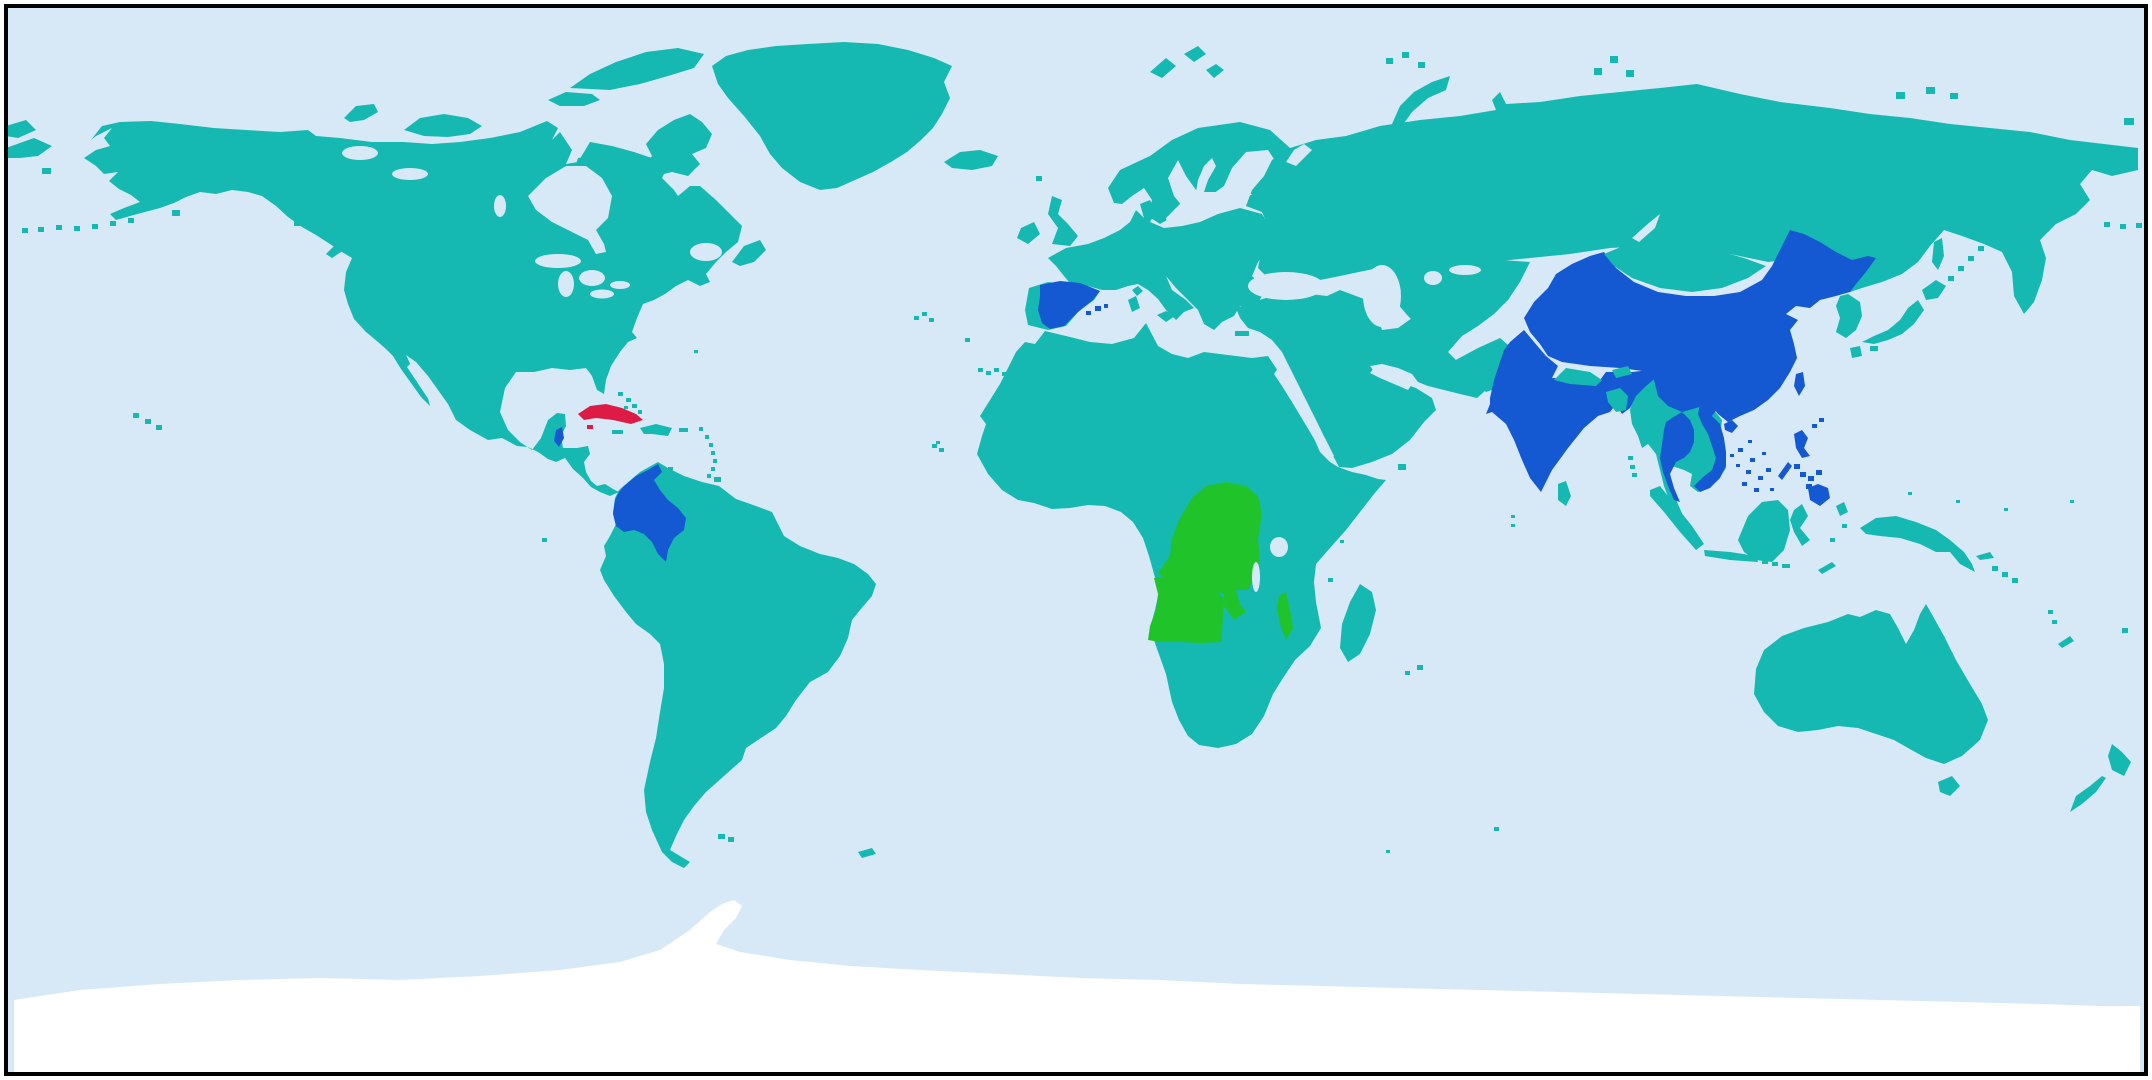  What do you see at coordinates (570, 210) in the screenshot?
I see `water-hudson-bay` at bounding box center [570, 210].